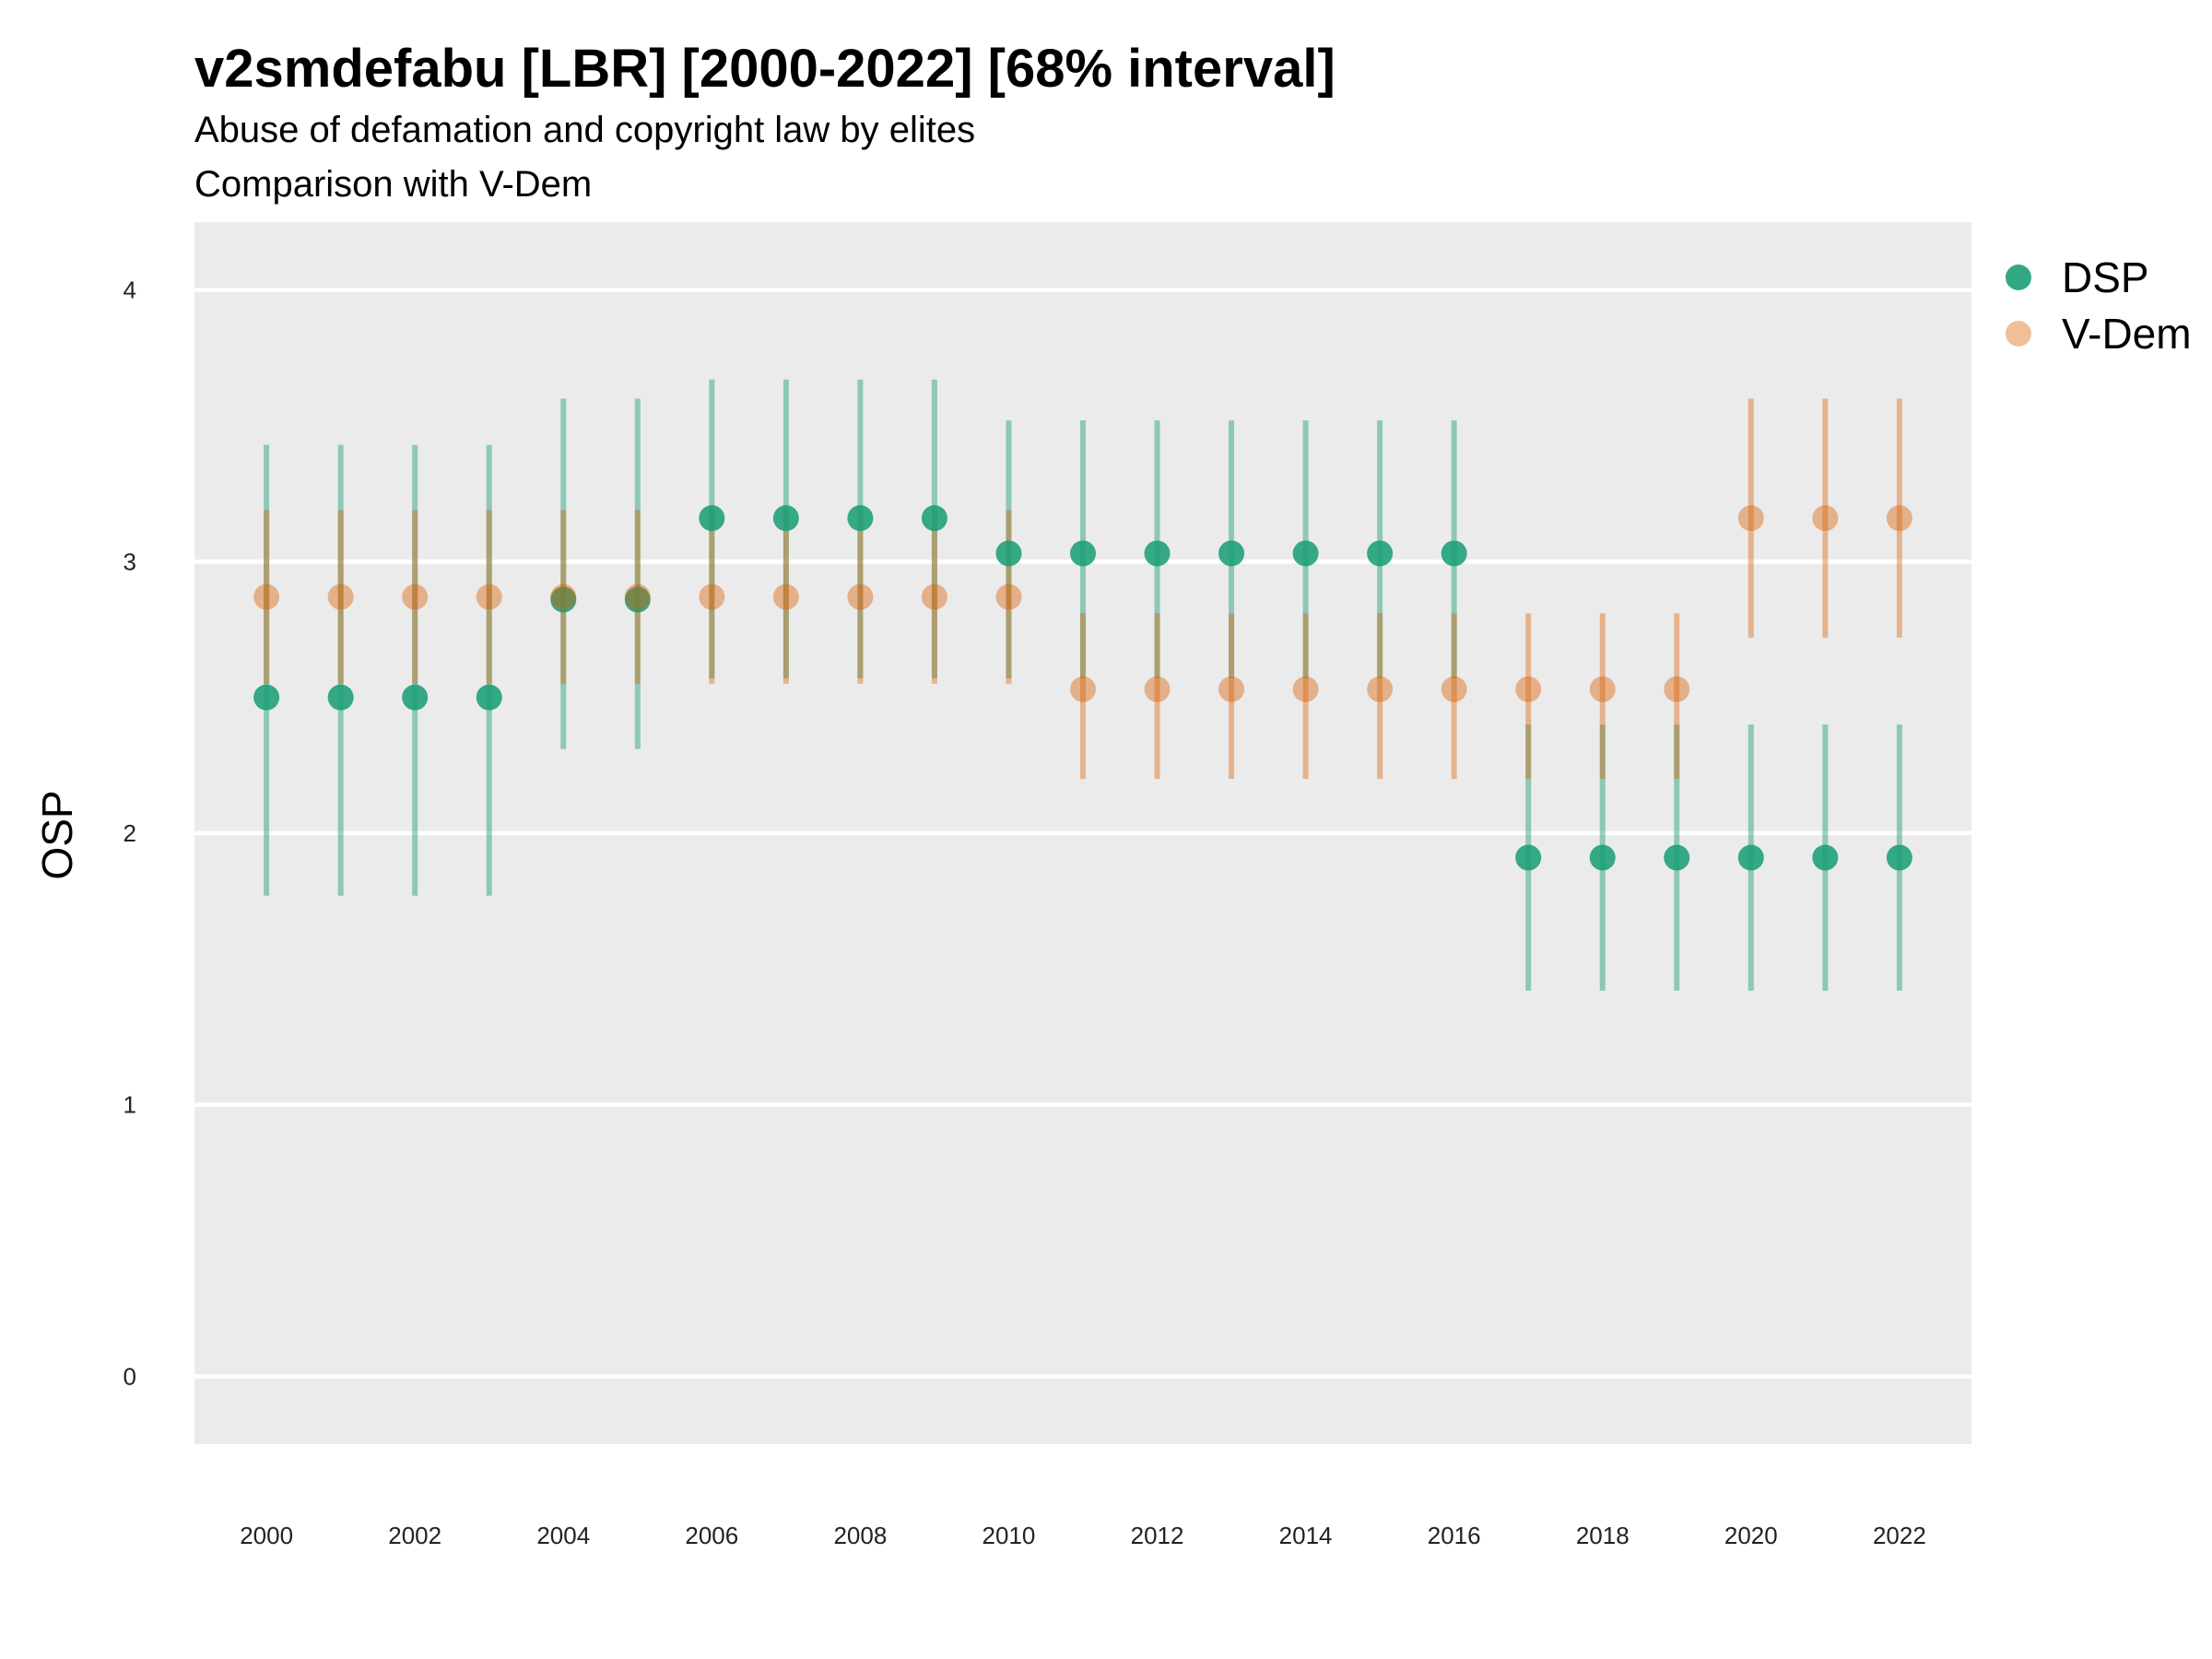 The image size is (2212, 1659). I want to click on point-dsp-2018, so click(1602, 857).